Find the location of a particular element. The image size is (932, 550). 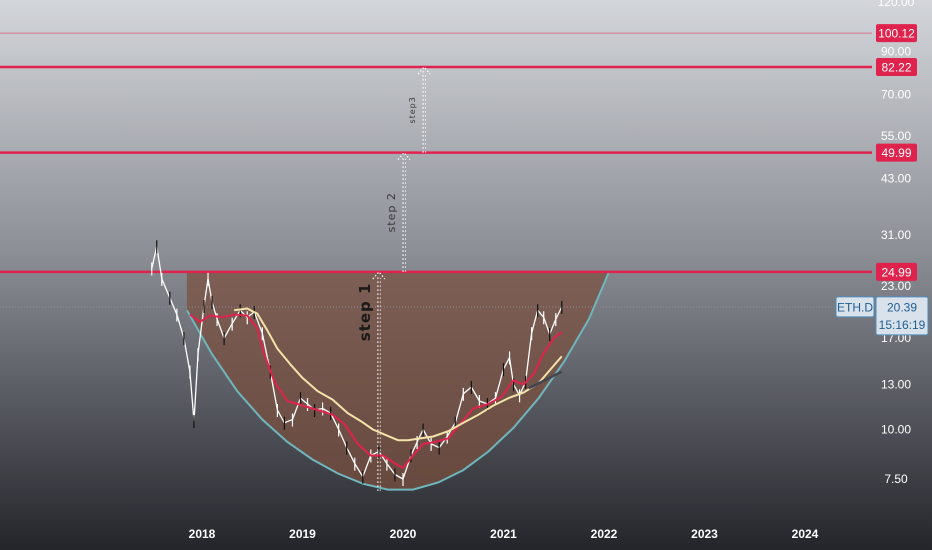

x-tick-label: 2024 is located at coordinates (805, 534).